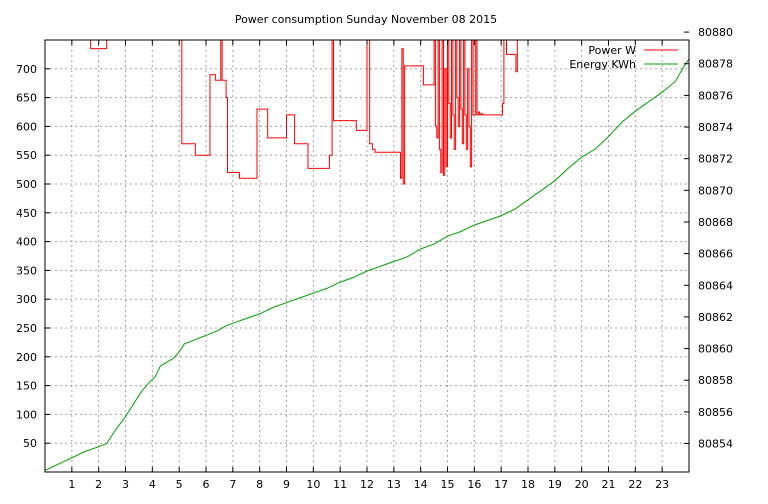 Image resolution: width=768 pixels, height=504 pixels. What do you see at coordinates (528, 484) in the screenshot?
I see `x-tick-label: 18` at bounding box center [528, 484].